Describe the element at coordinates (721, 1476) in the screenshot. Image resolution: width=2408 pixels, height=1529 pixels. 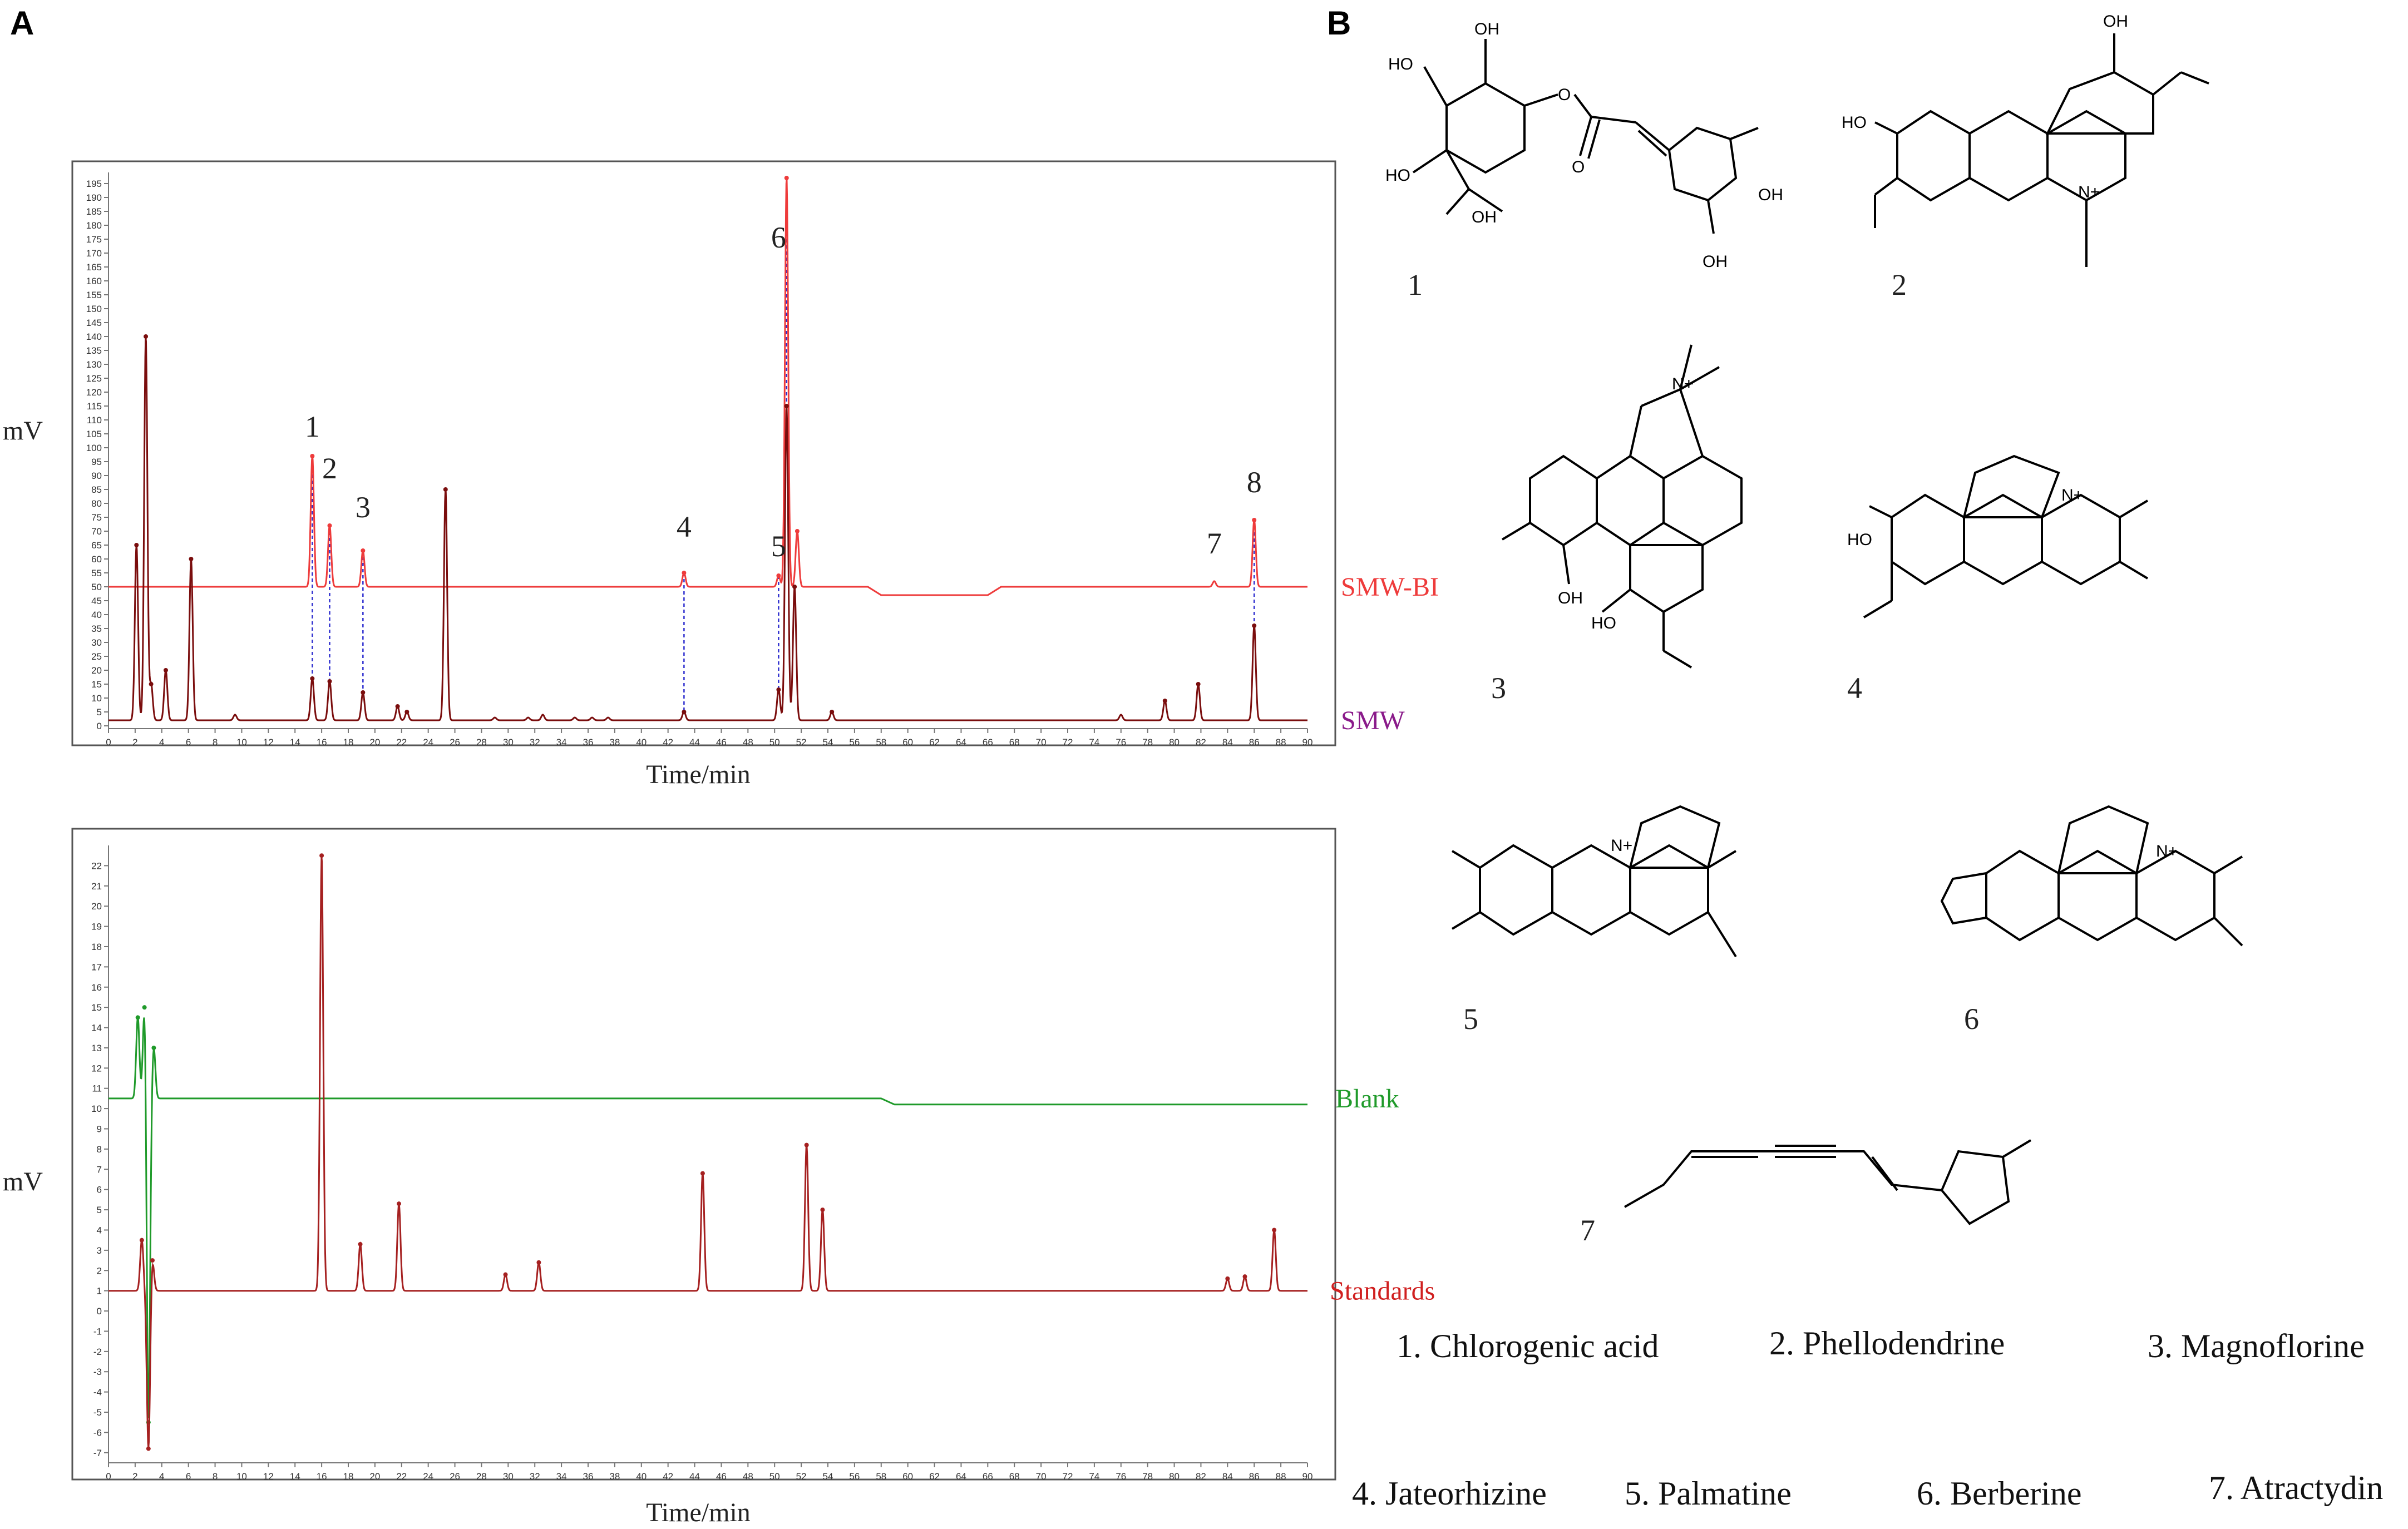
I see `x-tick-label: 46` at that location.